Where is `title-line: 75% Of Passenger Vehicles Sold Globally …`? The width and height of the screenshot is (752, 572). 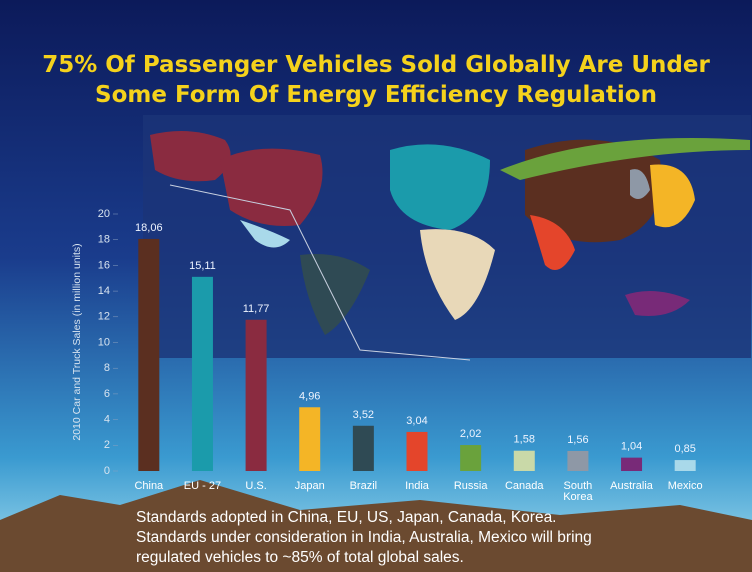
title-line: 75% Of Passenger Vehicles Sold Globally … is located at coordinates (376, 65).